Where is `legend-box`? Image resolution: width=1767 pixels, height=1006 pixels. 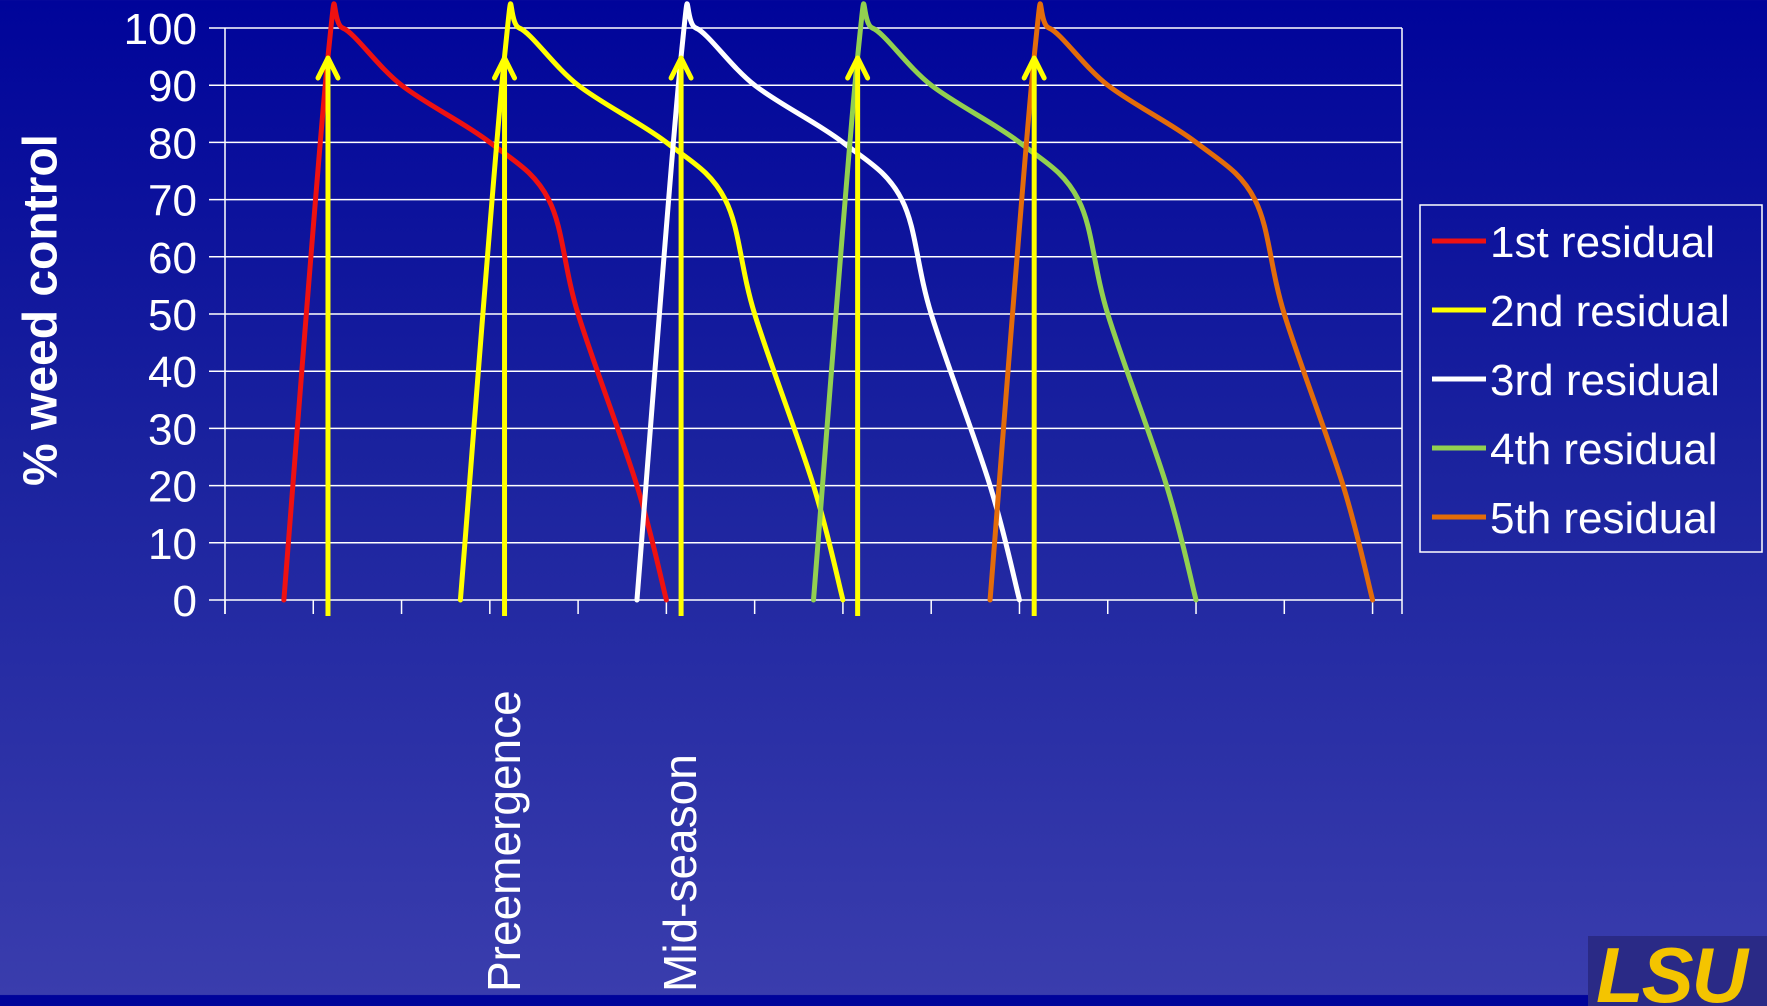 legend-box is located at coordinates (1591, 378).